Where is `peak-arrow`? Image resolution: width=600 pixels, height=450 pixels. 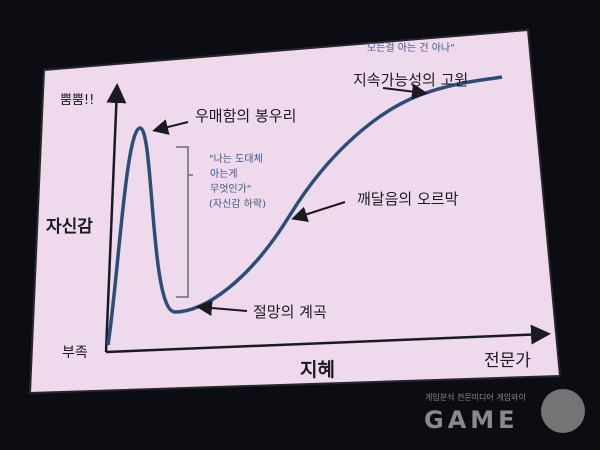 peak-arrow is located at coordinates (170, 127).